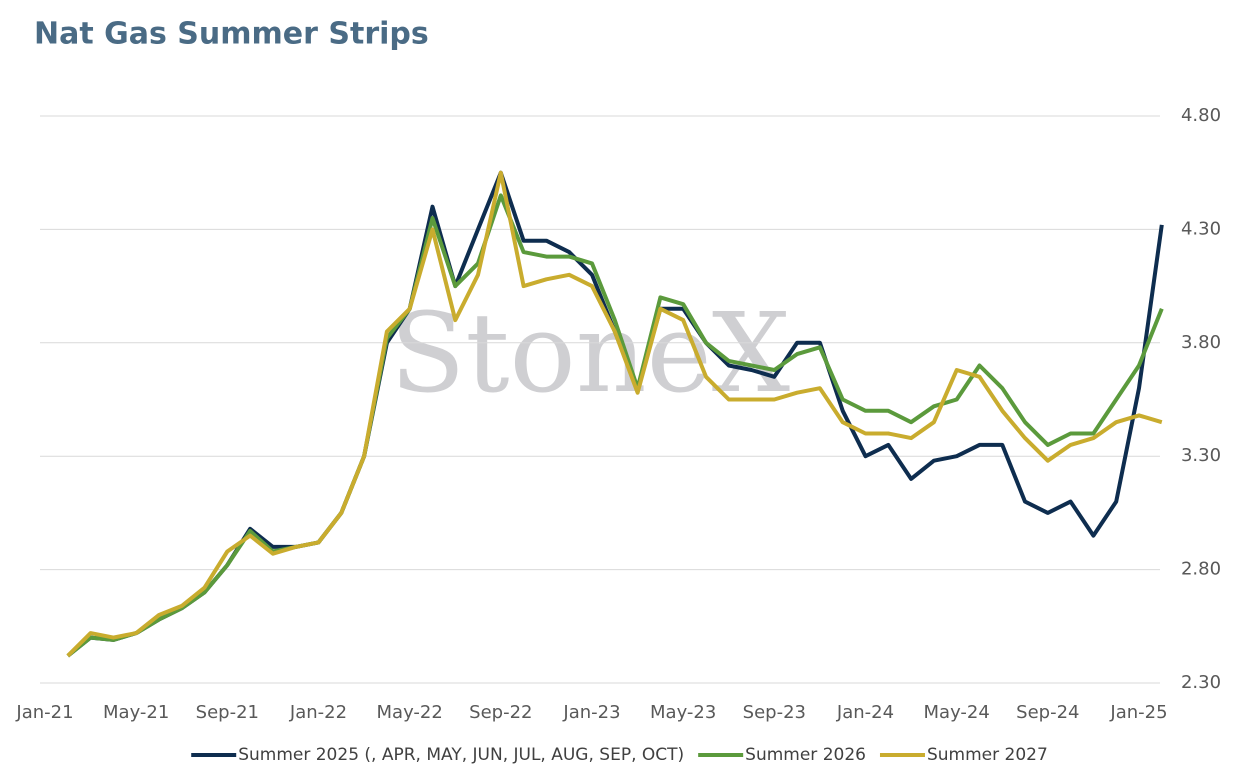  What do you see at coordinates (1201, 228) in the screenshot?
I see `y-tick-label: 4.30` at bounding box center [1201, 228].